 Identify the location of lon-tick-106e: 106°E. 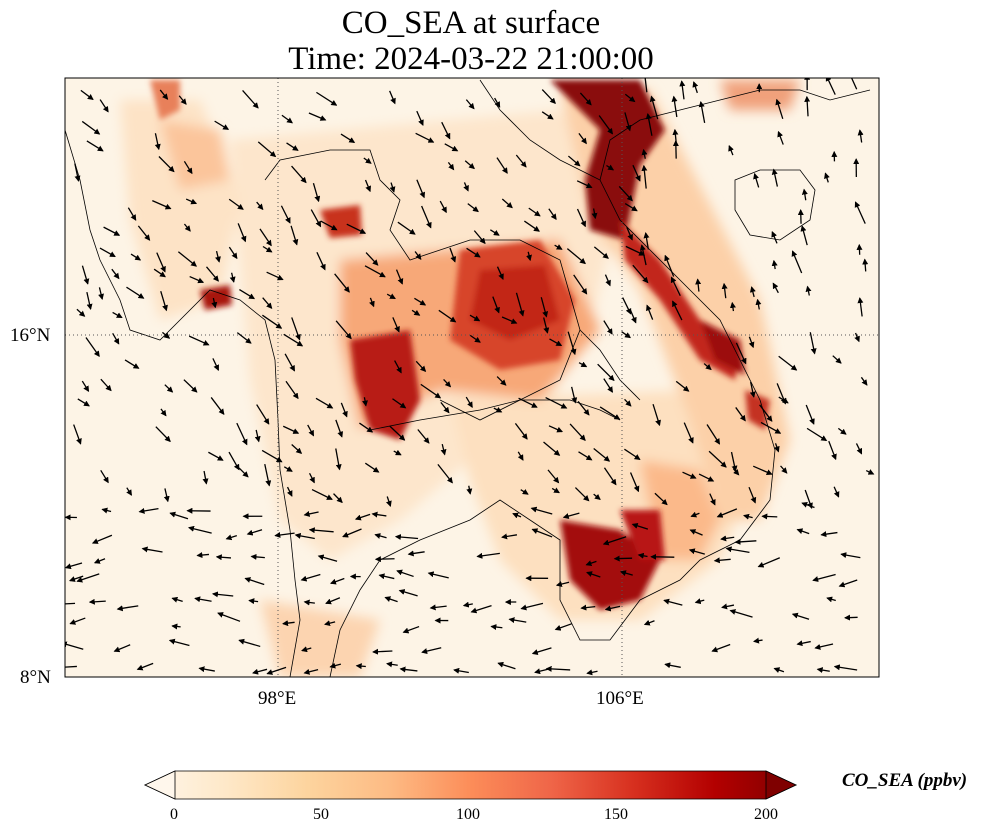
(620, 698).